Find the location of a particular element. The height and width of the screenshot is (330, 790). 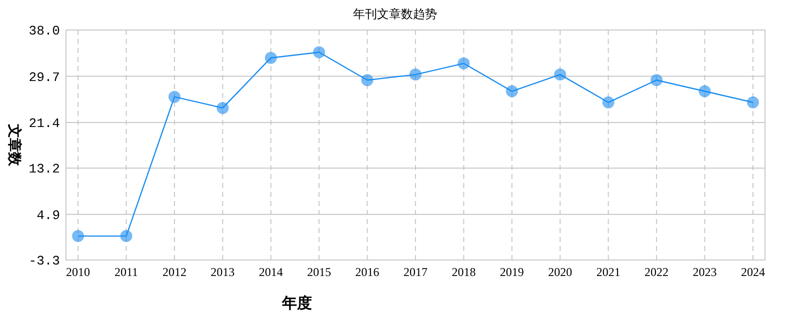

y-tick-label: -3.3 is located at coordinates (44, 261).